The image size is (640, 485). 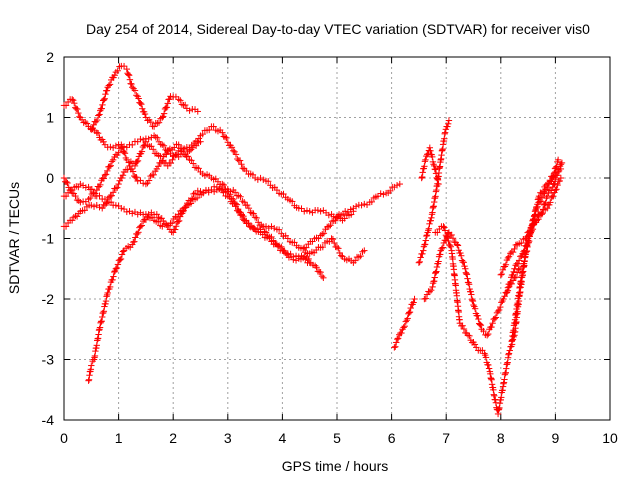 What do you see at coordinates (337, 438) in the screenshot?
I see `x-tick-label: 5` at bounding box center [337, 438].